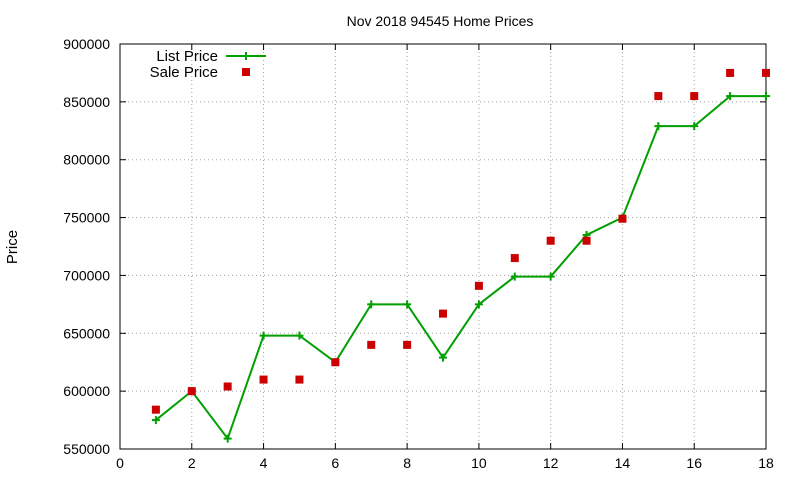 Image resolution: width=800 pixels, height=480 pixels. Describe the element at coordinates (335, 463) in the screenshot. I see `x-tick-label: 6` at that location.